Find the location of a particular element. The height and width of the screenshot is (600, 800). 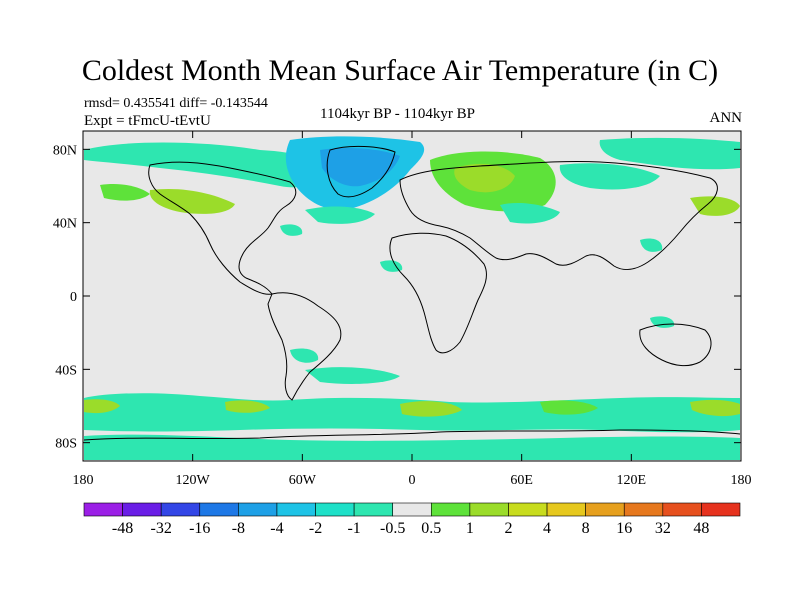

lat-tick-label: 80S is located at coordinates (66, 444).